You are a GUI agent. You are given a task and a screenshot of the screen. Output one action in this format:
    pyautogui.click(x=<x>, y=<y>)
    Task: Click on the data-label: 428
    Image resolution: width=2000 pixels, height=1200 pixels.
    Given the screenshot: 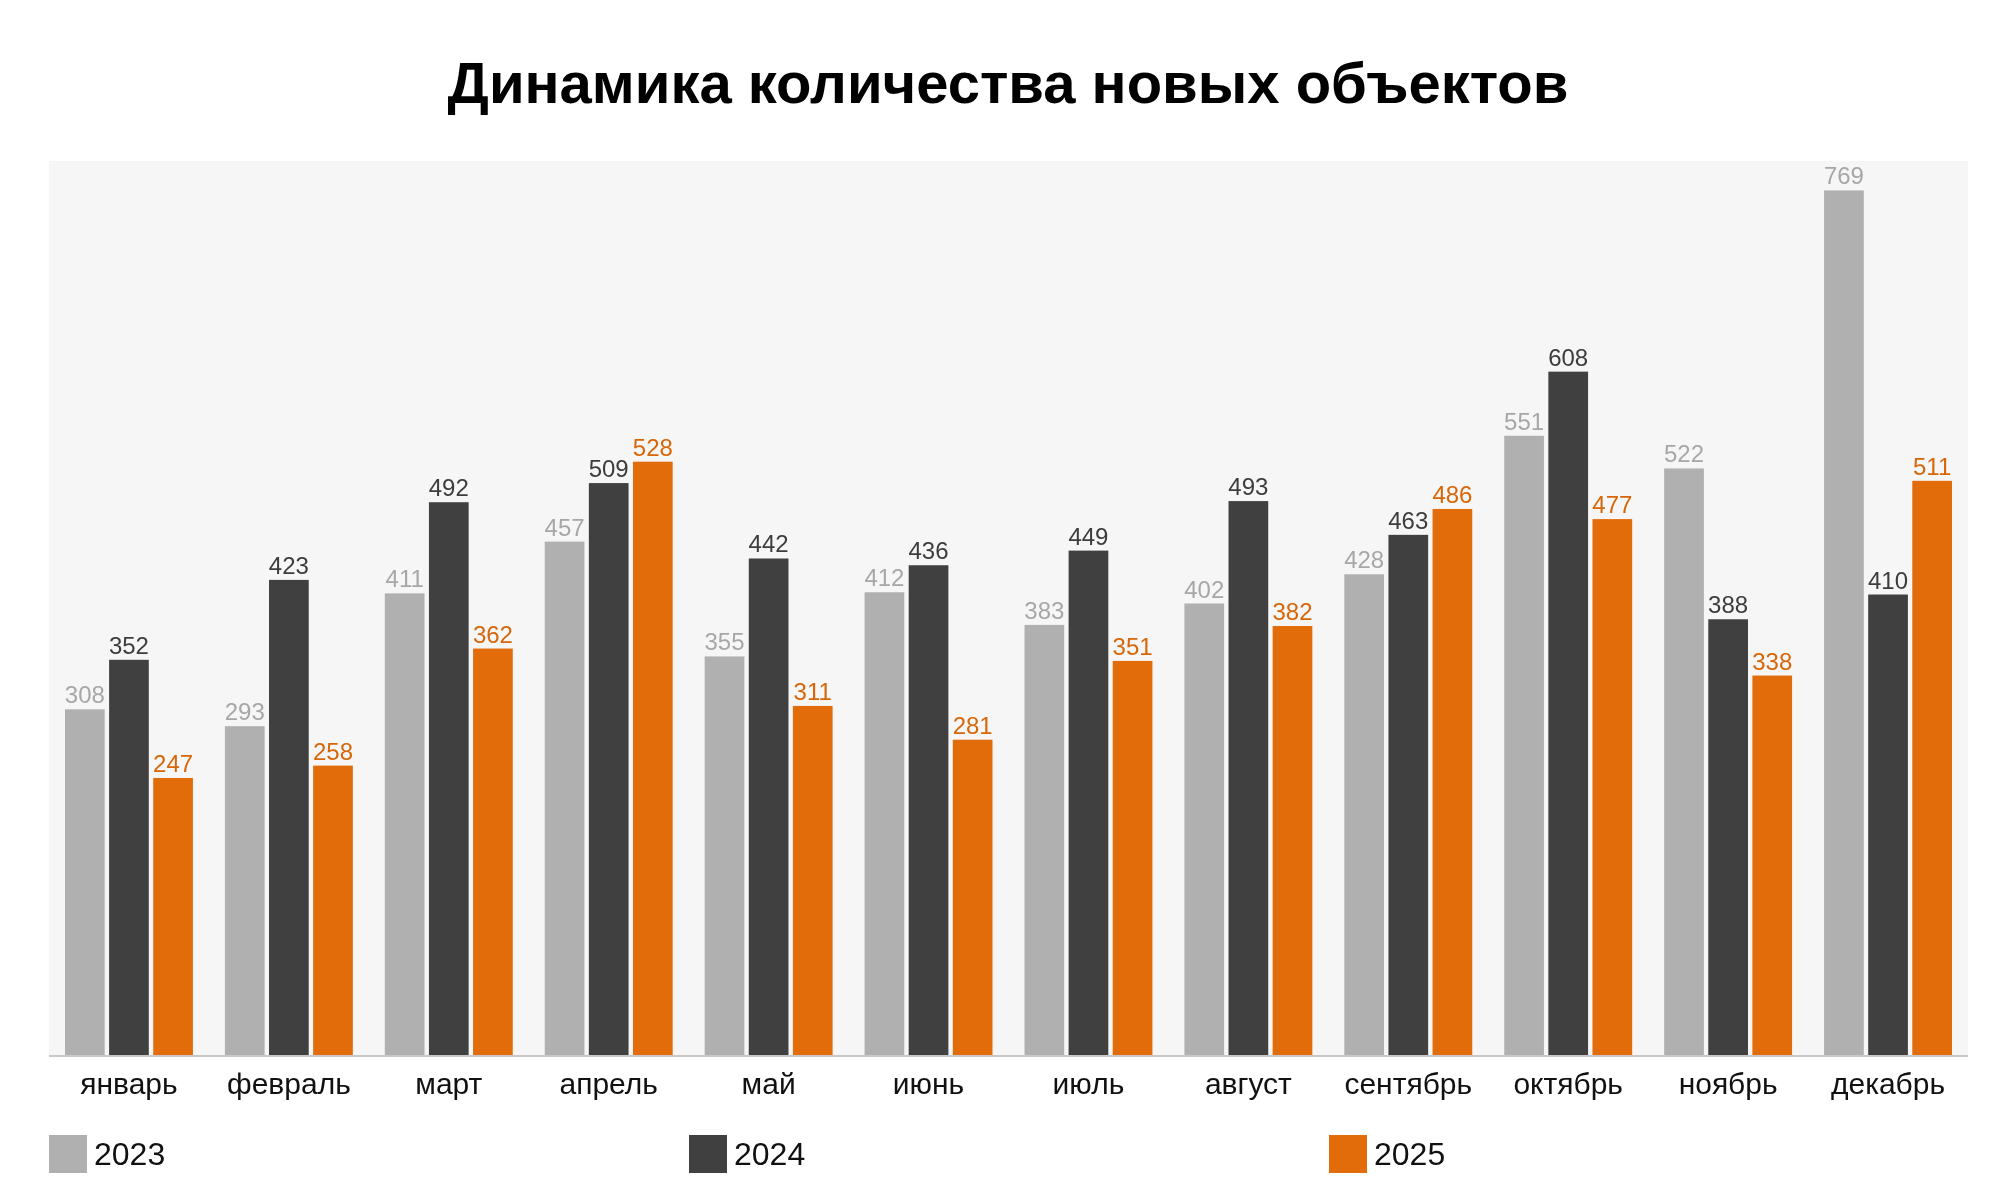 What is the action you would take?
    pyautogui.click(x=1364, y=560)
    